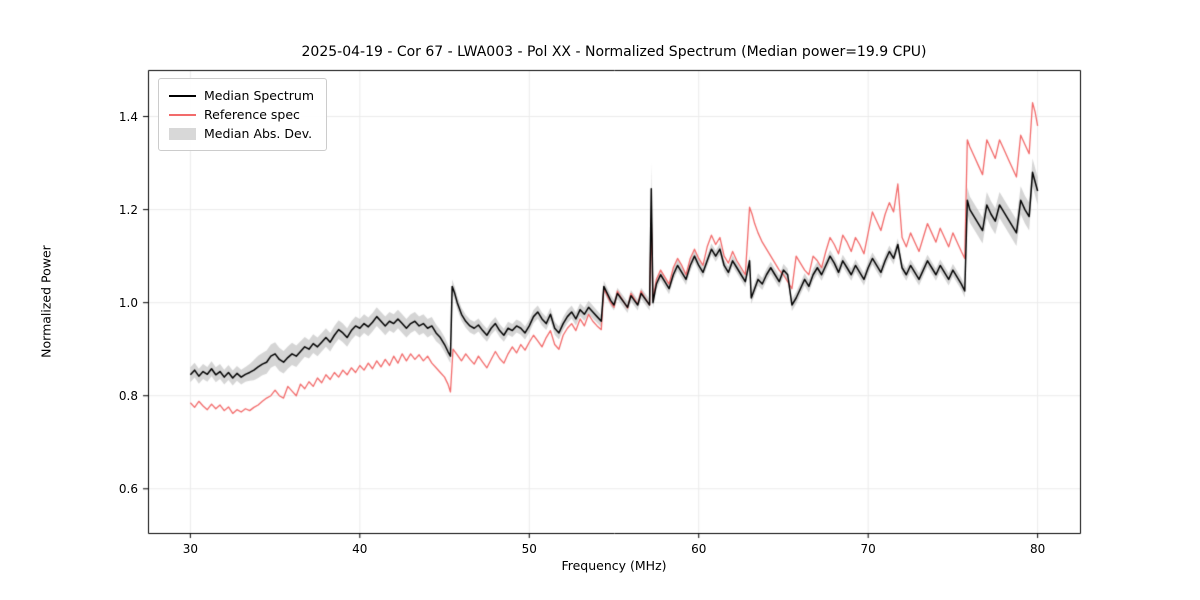 The image size is (1200, 600). Describe the element at coordinates (1037, 549) in the screenshot. I see `x-tick-label: 80` at that location.